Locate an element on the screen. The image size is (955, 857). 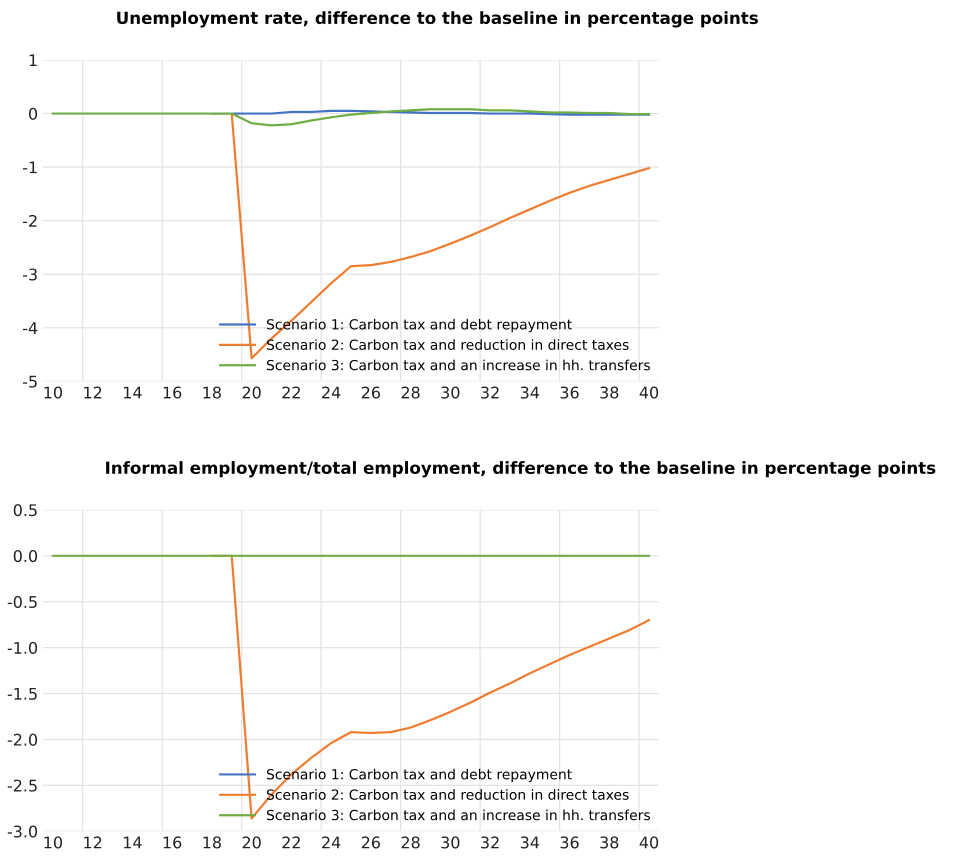
y-tick-label: -0.5 is located at coordinates (22, 602).